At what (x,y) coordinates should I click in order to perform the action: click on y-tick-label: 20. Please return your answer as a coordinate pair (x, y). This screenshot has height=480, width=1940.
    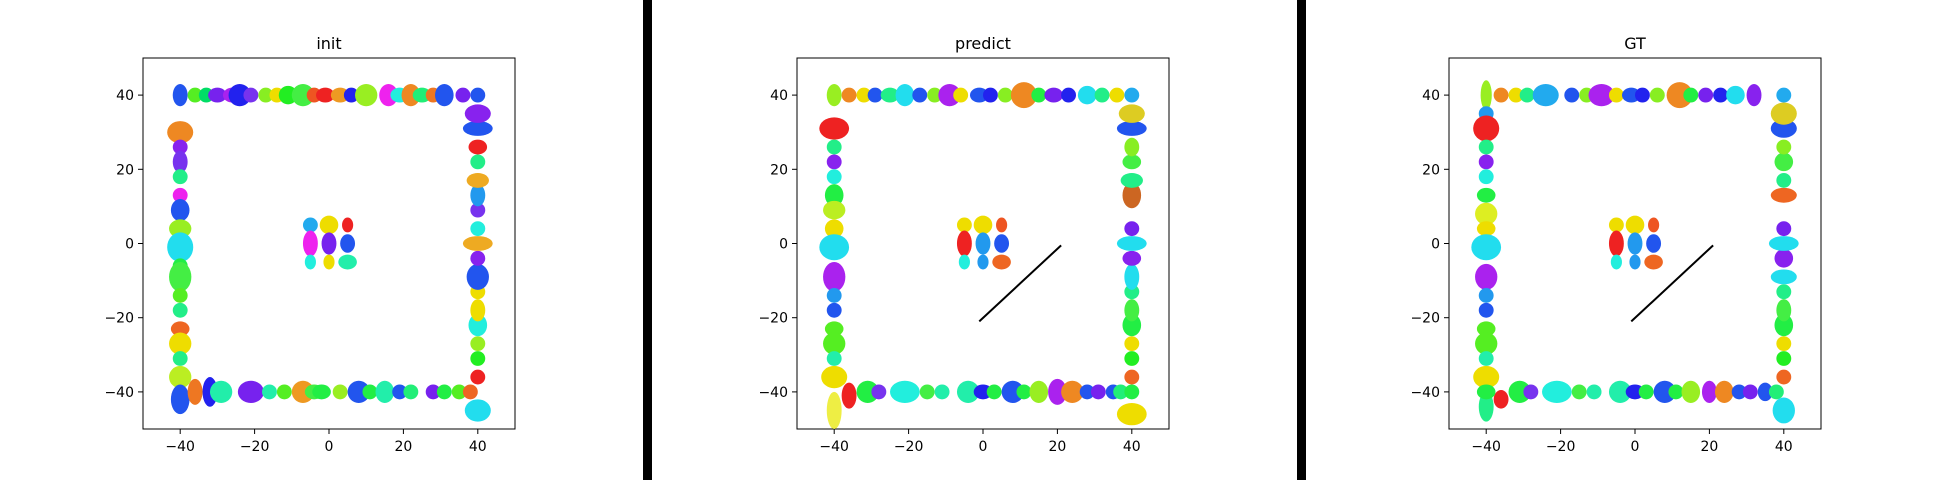
    Looking at the image, I should click on (1431, 170).